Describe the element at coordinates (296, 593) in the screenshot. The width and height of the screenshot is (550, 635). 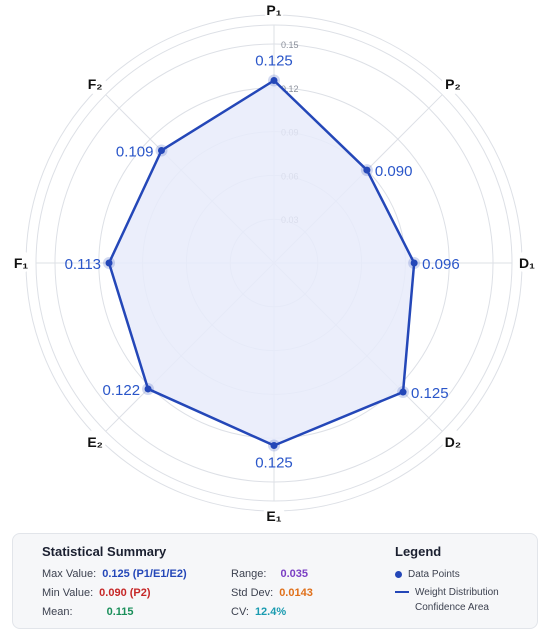
I see `std-dev-value: 0.0143` at that location.